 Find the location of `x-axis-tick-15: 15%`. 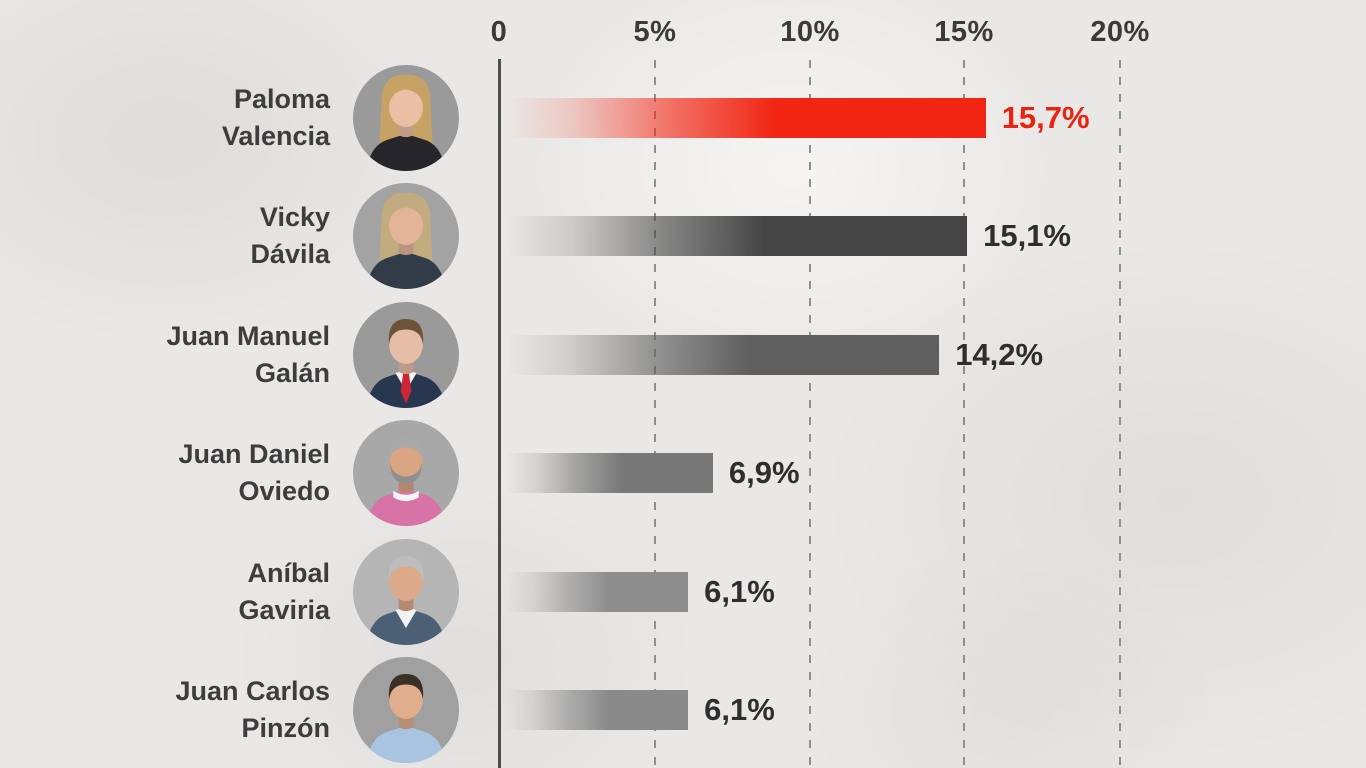

x-axis-tick-15: 15% is located at coordinates (964, 32).